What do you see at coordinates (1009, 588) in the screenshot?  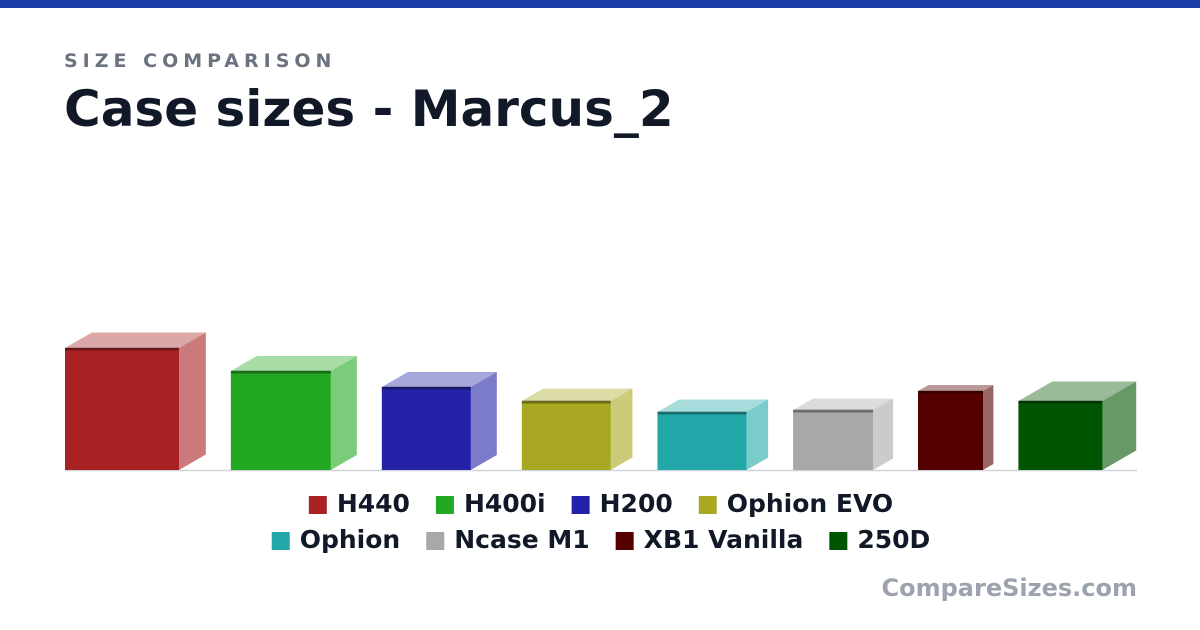 I see `footer: CompareSizes.com` at bounding box center [1009, 588].